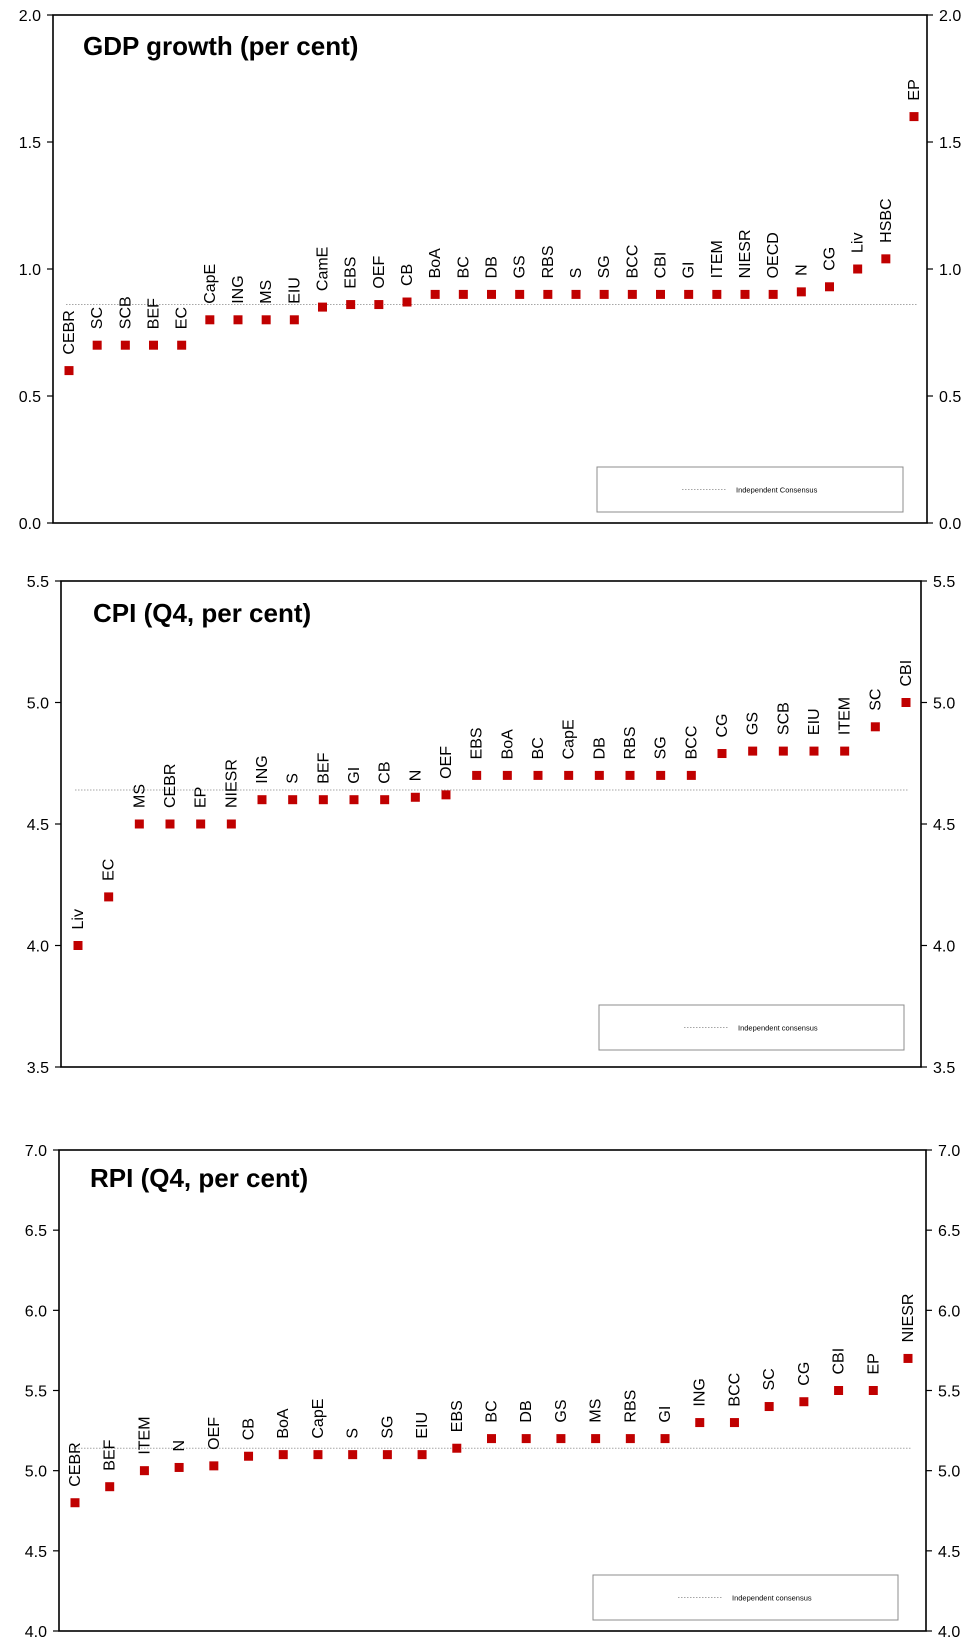 This screenshot has height=1646, width=978. What do you see at coordinates (949, 1151) in the screenshot?
I see `right-tick-label: 7.0` at bounding box center [949, 1151].